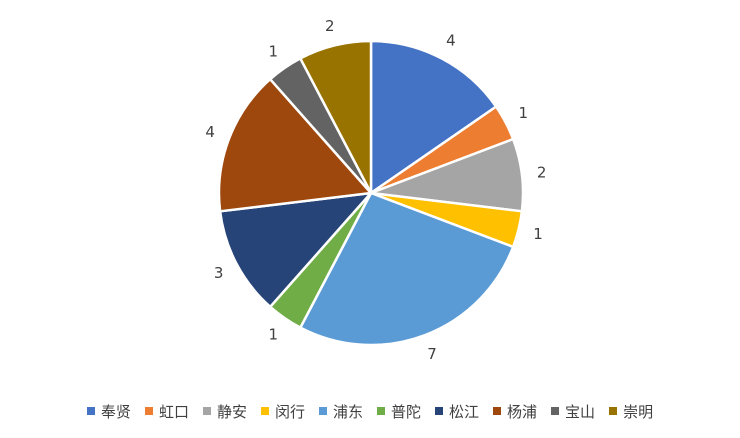 The width and height of the screenshot is (740, 438). I want to click on data-label-3: 2, so click(542, 172).